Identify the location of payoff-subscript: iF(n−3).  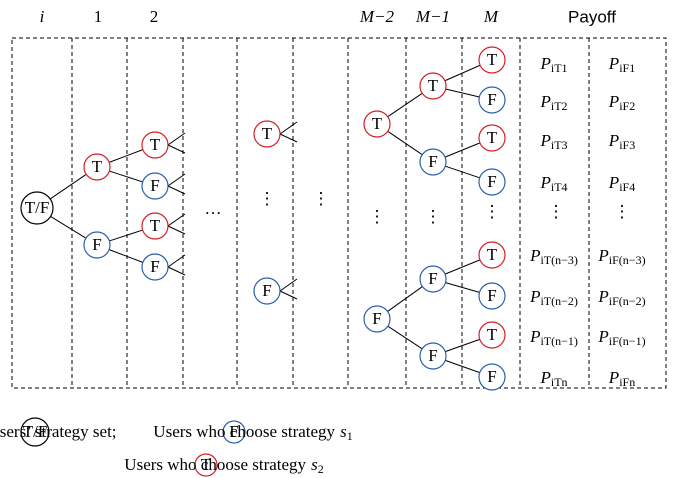
(627, 260).